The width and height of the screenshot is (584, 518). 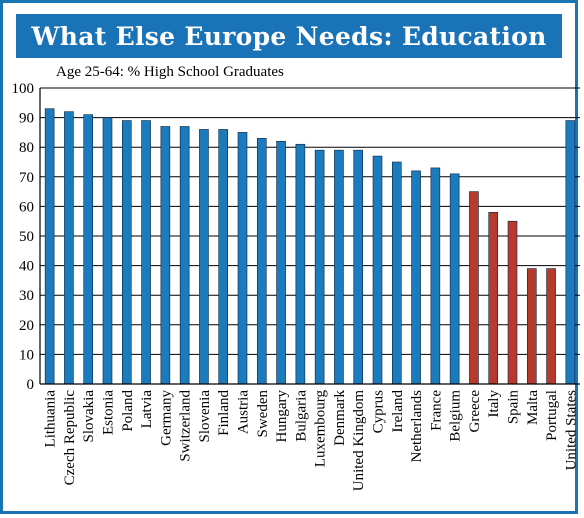 What do you see at coordinates (340, 418) in the screenshot?
I see `x-tick-label: Denmark` at bounding box center [340, 418].